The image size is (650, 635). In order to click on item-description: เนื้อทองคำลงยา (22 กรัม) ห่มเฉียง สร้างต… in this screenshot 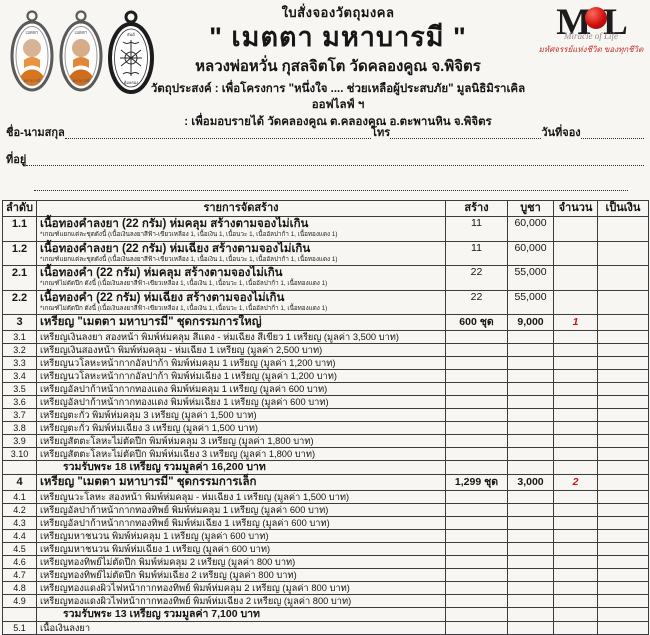, I will do `click(241, 253)`.